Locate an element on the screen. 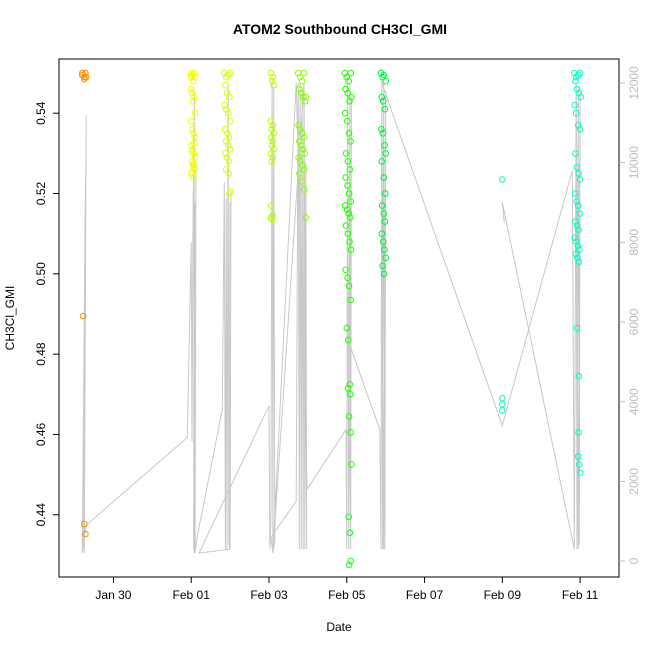 The width and height of the screenshot is (650, 650). y-tick-label: 0.50 is located at coordinates (41, 274).